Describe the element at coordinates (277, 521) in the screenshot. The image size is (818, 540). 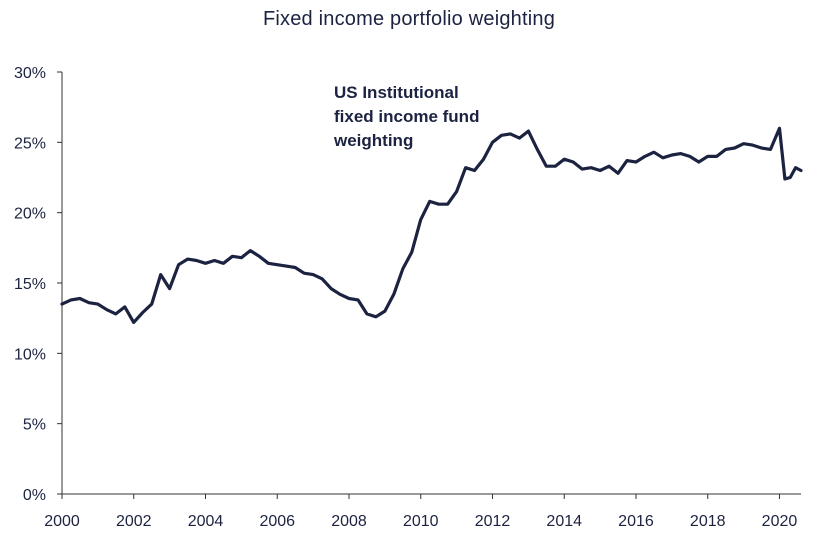
I see `x-tick-label: 2006` at that location.